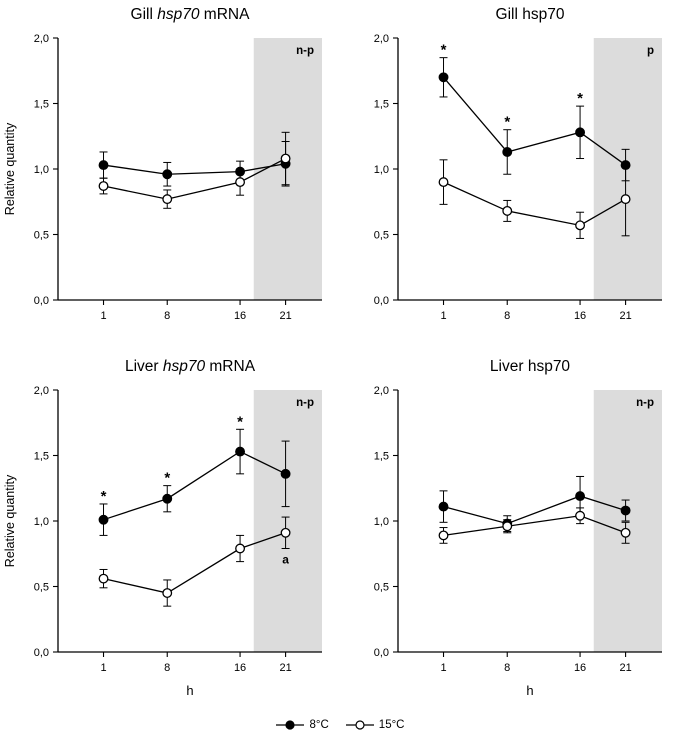  What do you see at coordinates (319, 724) in the screenshot?
I see `legend-label: 8°C` at bounding box center [319, 724].